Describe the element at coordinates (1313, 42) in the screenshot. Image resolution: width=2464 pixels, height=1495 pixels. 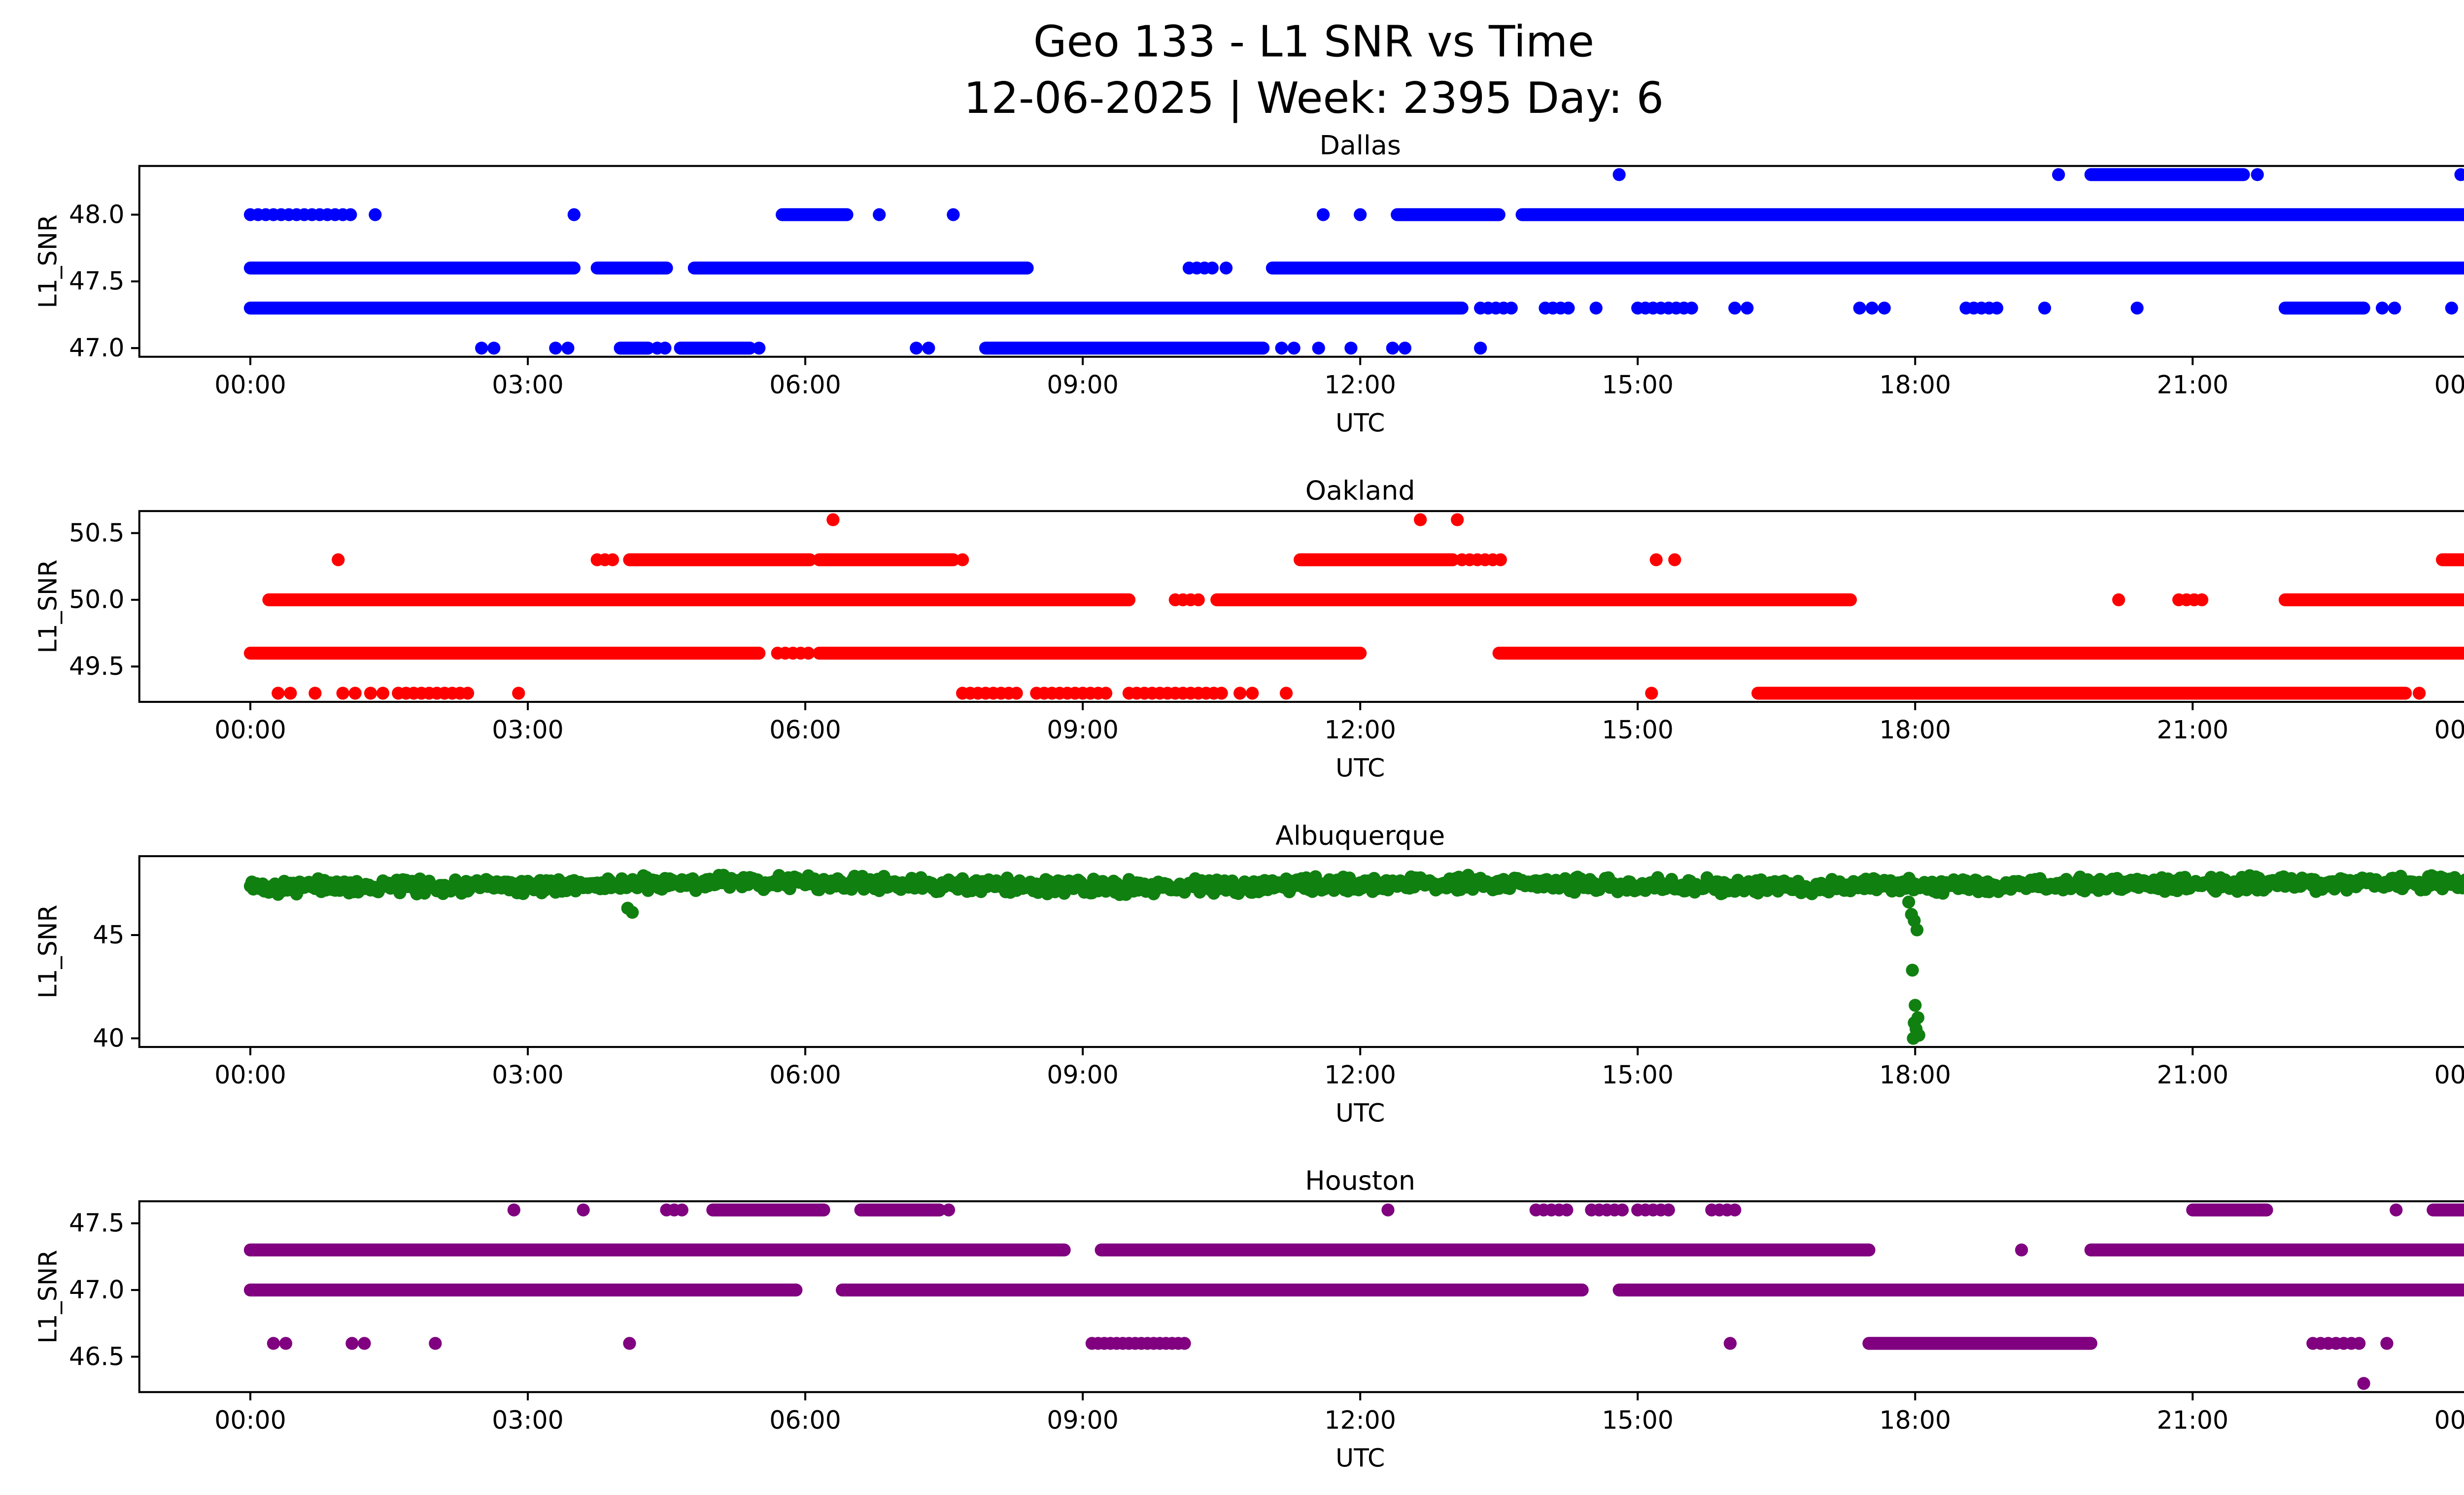
I see `figure-title: Geo 133 - L1 SNR vs Time` at that location.